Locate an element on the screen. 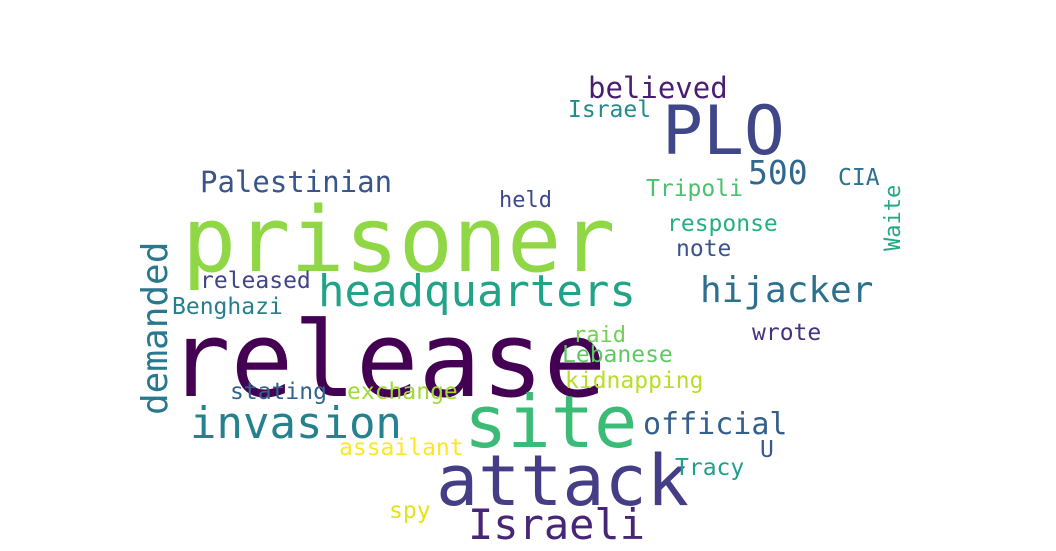  word-spy: spy is located at coordinates (410, 511).